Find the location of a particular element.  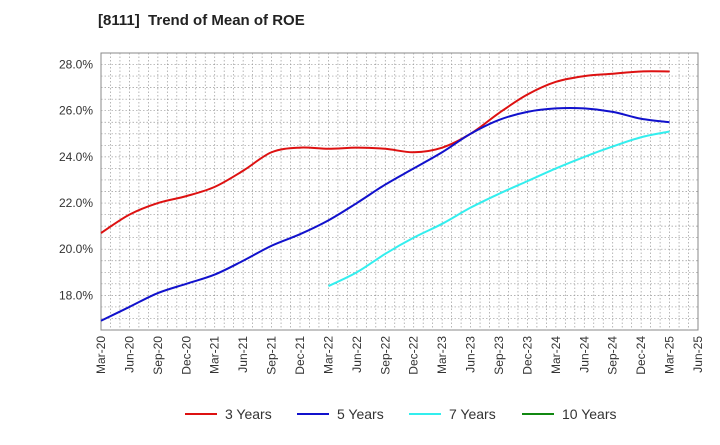

x-tick-label: Mar-22 is located at coordinates (328, 355).